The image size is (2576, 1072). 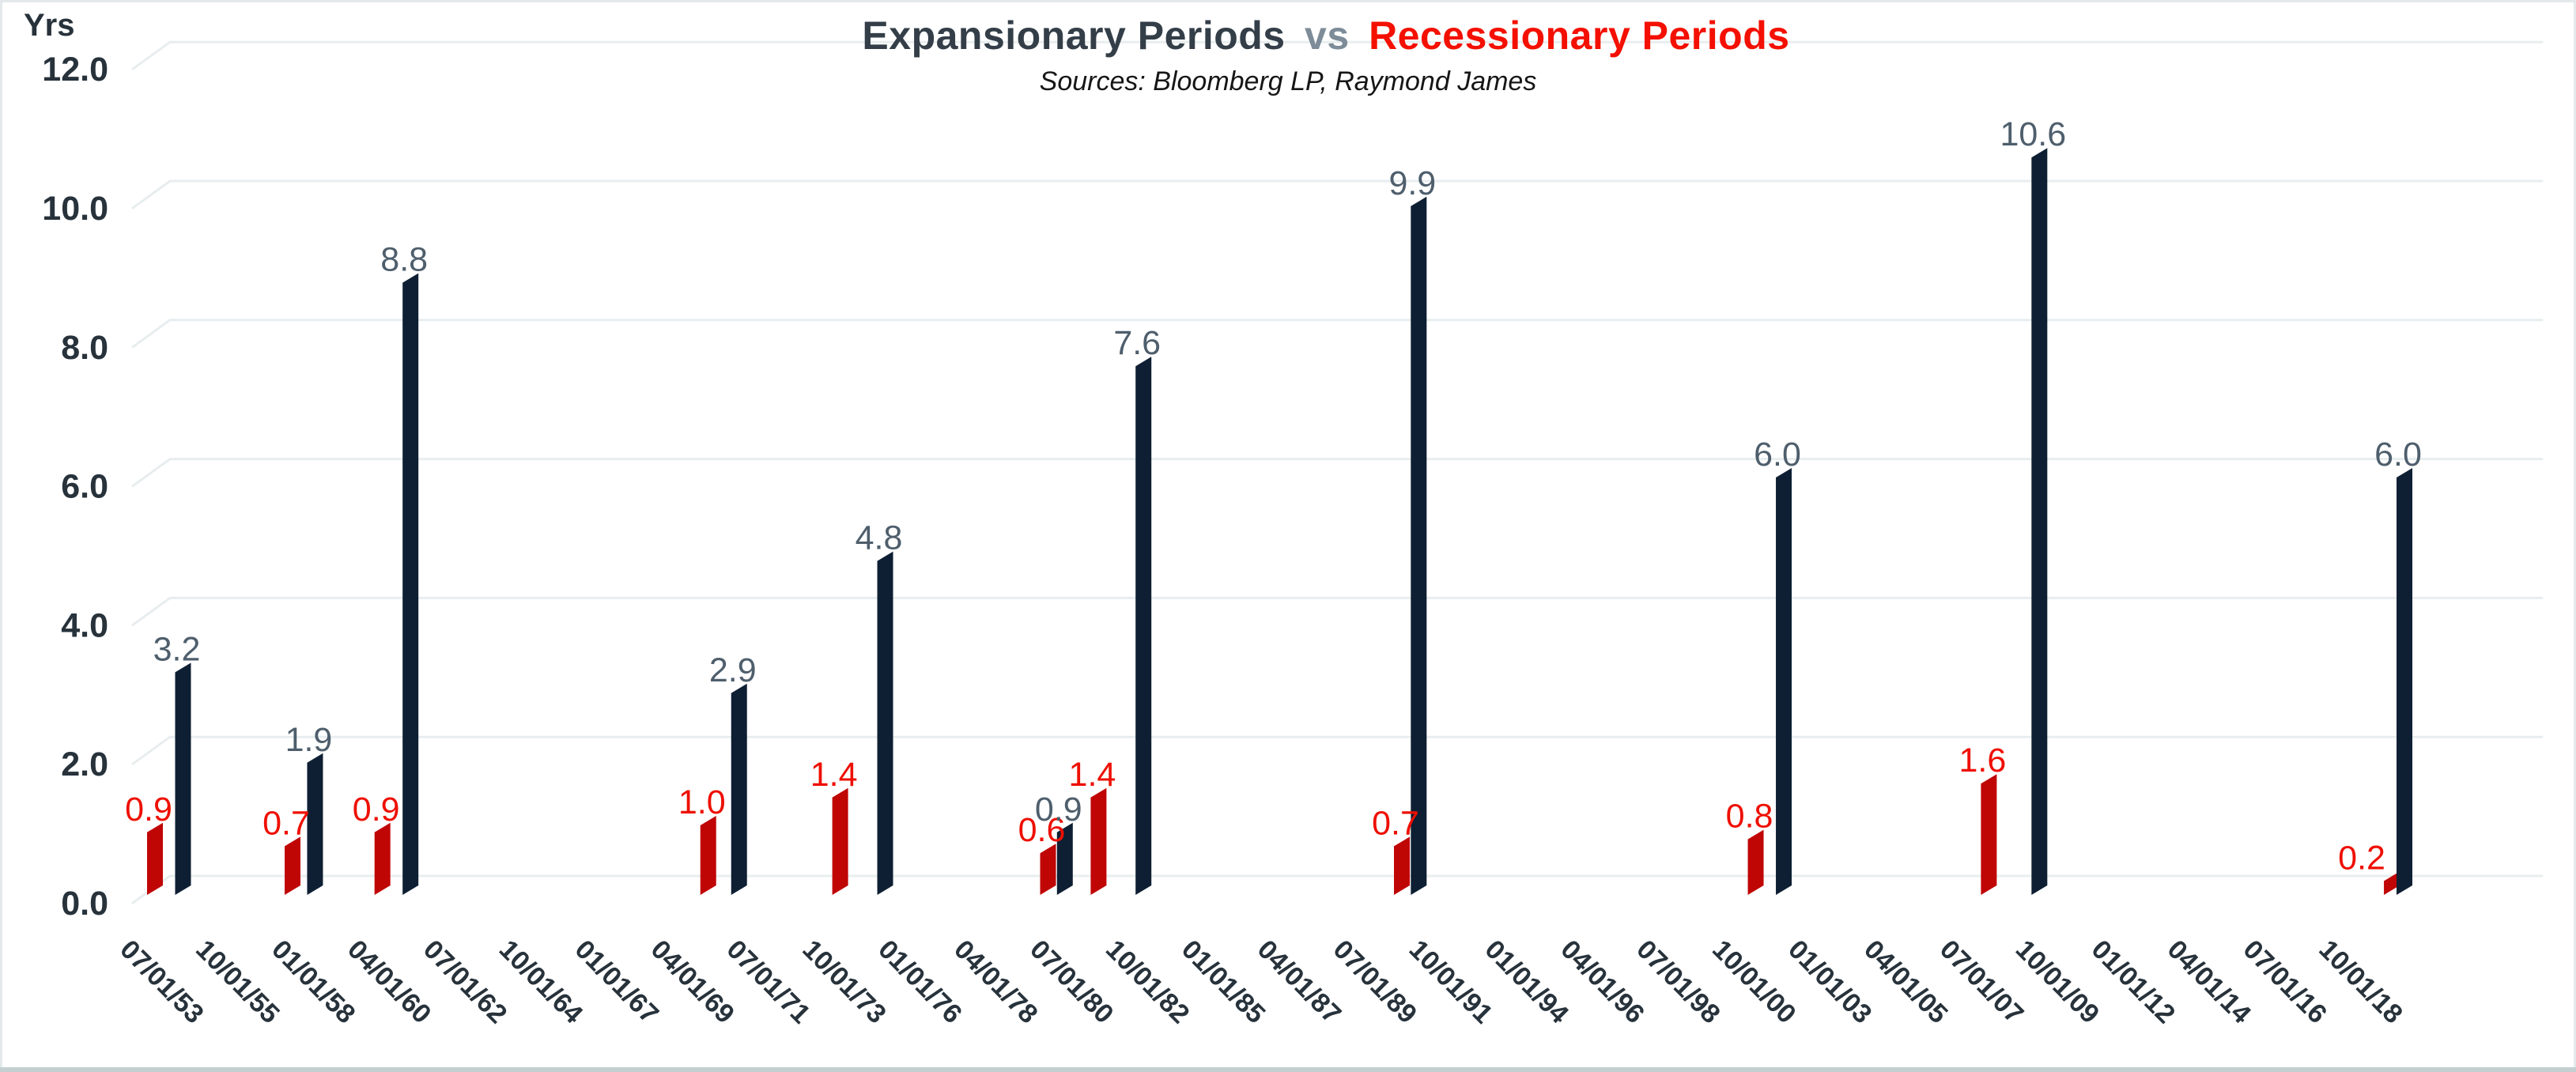 What do you see at coordinates (84, 625) in the screenshot?
I see `y-axis-tick-label: 4.0` at bounding box center [84, 625].